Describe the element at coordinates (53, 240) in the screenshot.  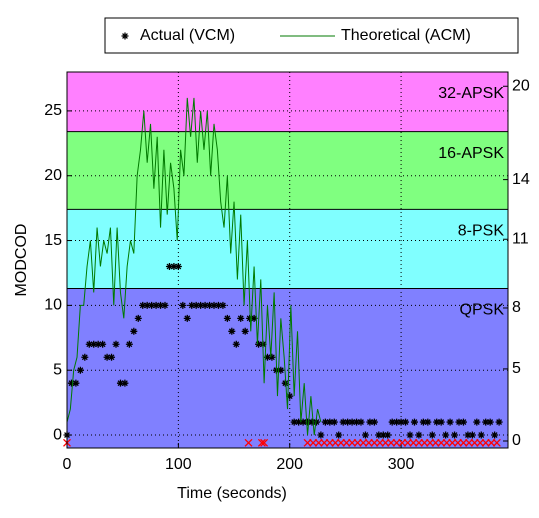
I see `y-tick-label: 15` at that location.